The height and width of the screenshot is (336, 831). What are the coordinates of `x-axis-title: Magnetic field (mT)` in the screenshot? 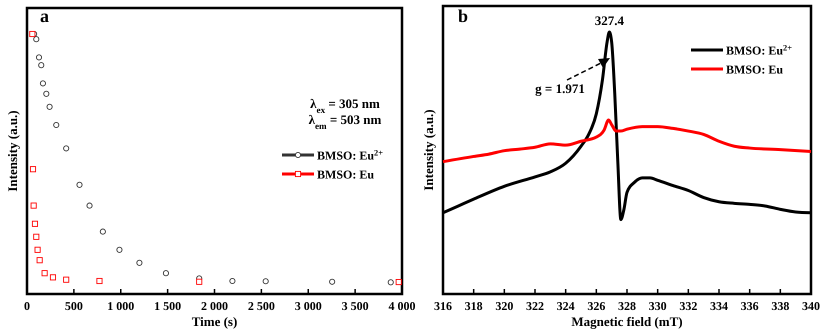 It's located at (627, 321).